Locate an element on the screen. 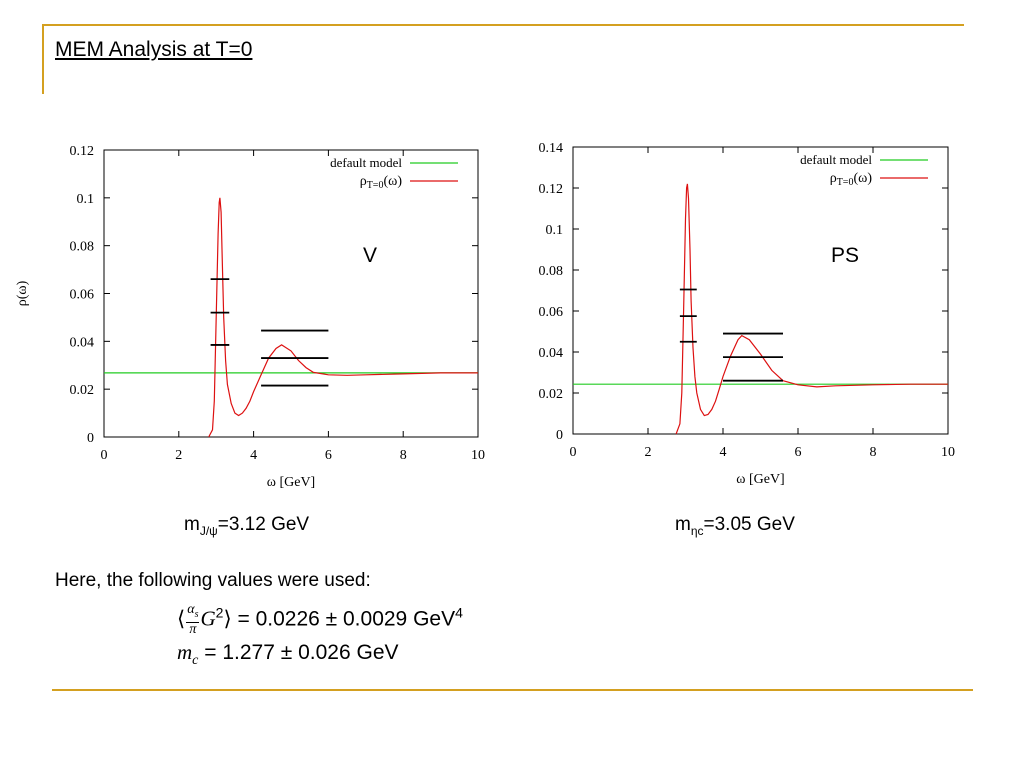  title-top-rule is located at coordinates (503, 25).